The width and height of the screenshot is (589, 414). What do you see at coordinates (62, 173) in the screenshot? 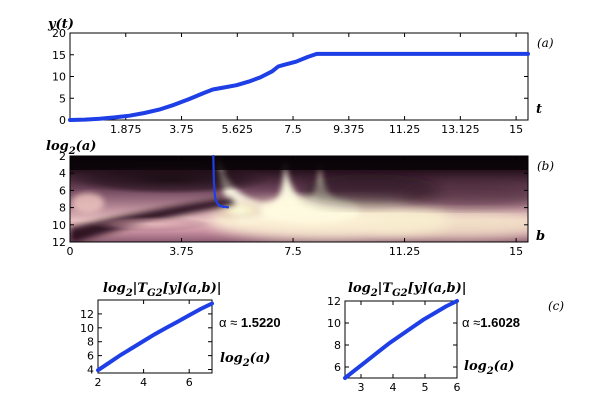
I see `panel-b-y-tick-label: 4` at bounding box center [62, 173].